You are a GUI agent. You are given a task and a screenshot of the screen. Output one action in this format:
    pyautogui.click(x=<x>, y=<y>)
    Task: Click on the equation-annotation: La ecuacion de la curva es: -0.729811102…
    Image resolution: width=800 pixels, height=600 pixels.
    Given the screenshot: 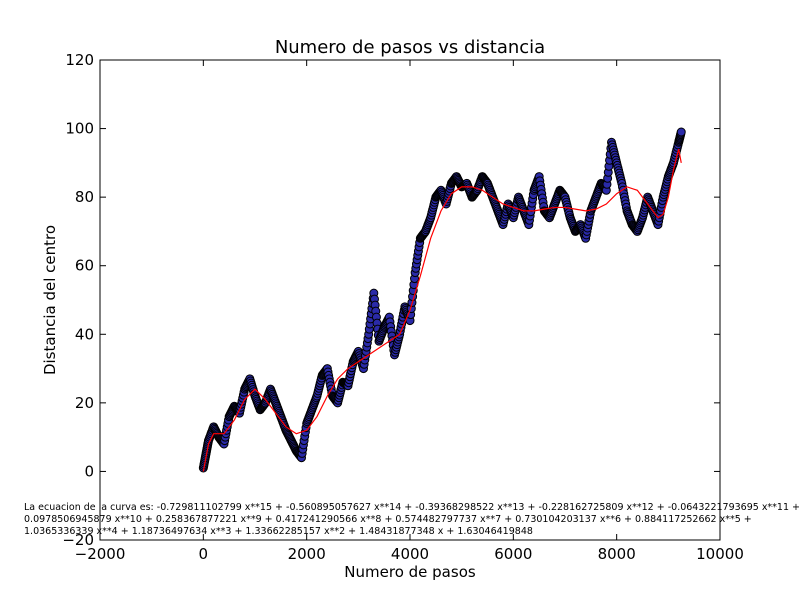 What is the action you would take?
    pyautogui.click(x=412, y=519)
    